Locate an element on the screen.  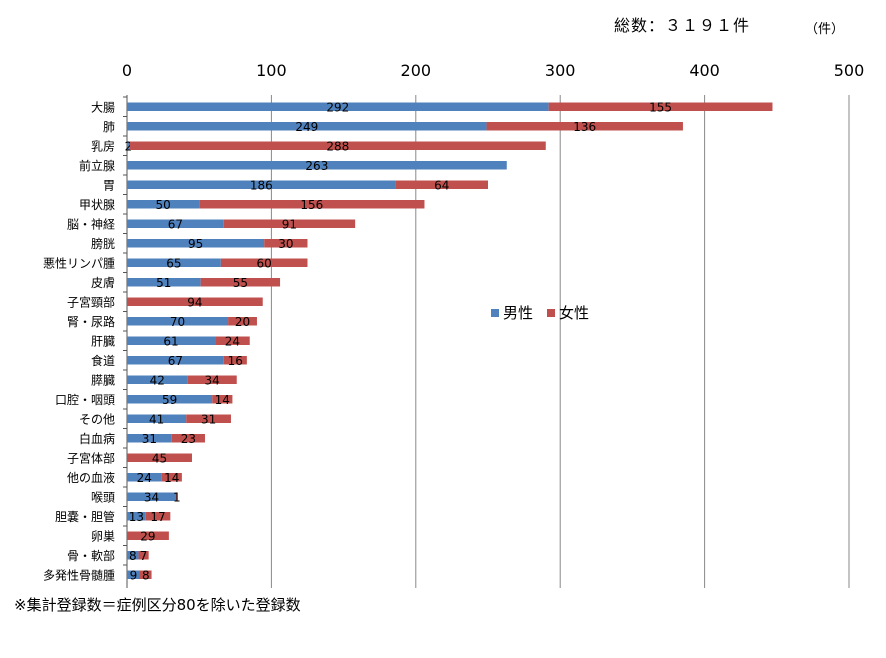
footnote: ※集計登録数＝症例区分80を除いた登録数 is located at coordinates (157, 605).